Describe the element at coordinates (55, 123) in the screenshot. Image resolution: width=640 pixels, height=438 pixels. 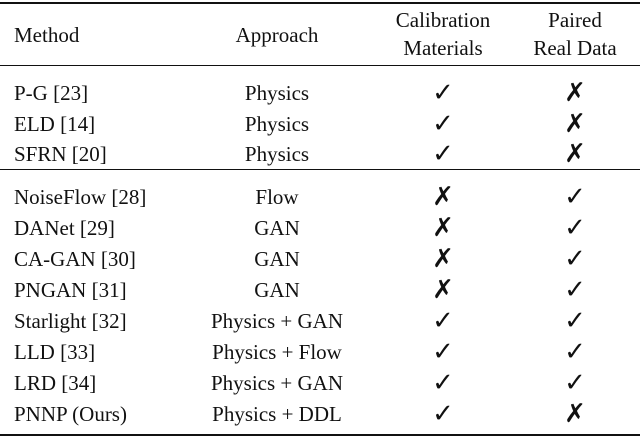
I see `cell: ELD [14]` at that location.